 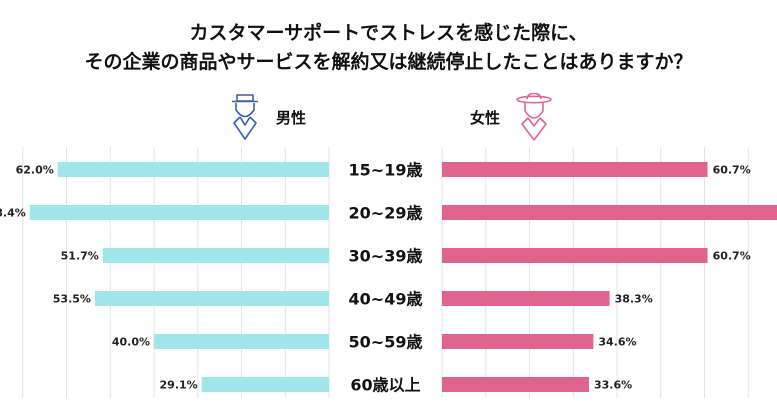 What do you see at coordinates (388, 62) in the screenshot?
I see `chart-title-line-2: その企業の商品やサービスを解約又は継続停止したことはありますか？` at bounding box center [388, 62].